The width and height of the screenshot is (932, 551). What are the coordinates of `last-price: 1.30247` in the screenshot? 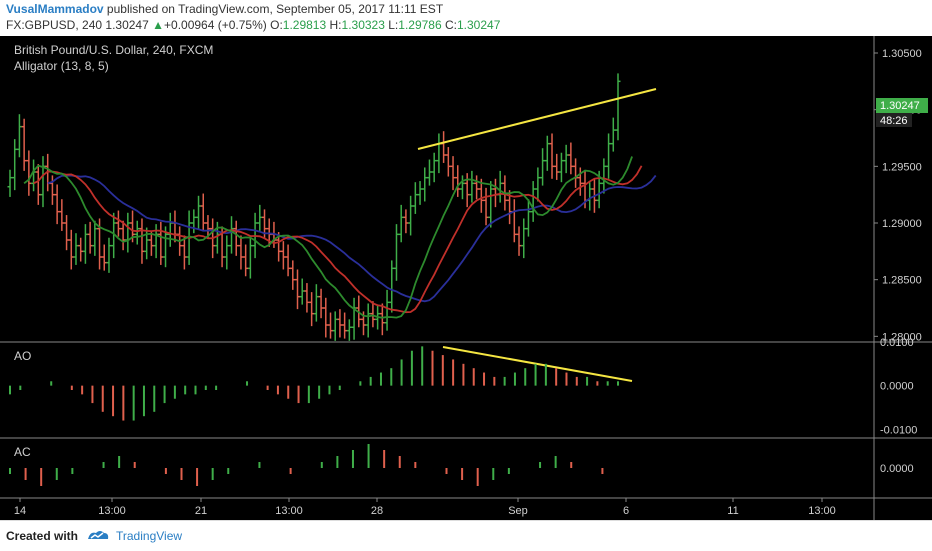 It's located at (127, 25).